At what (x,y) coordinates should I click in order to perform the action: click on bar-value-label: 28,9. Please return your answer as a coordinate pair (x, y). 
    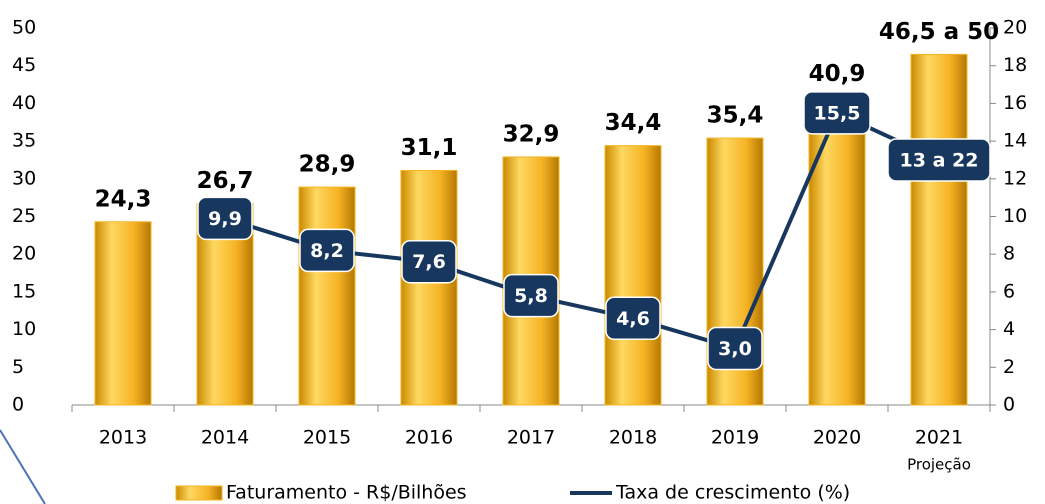
    Looking at the image, I should click on (327, 165).